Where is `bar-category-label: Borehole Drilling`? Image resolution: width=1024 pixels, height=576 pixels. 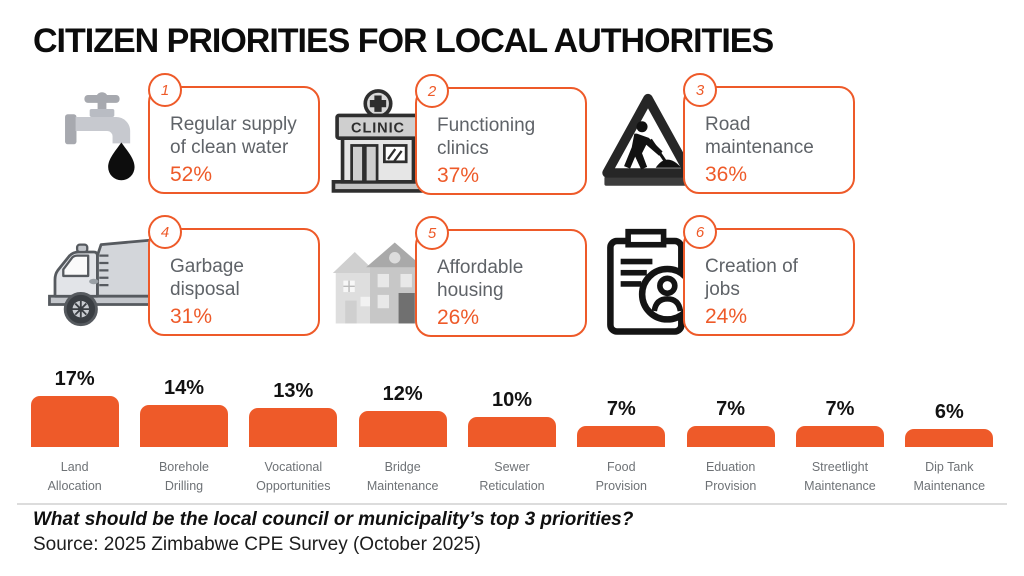
bar-category-label: Borehole Drilling is located at coordinates (184, 477).